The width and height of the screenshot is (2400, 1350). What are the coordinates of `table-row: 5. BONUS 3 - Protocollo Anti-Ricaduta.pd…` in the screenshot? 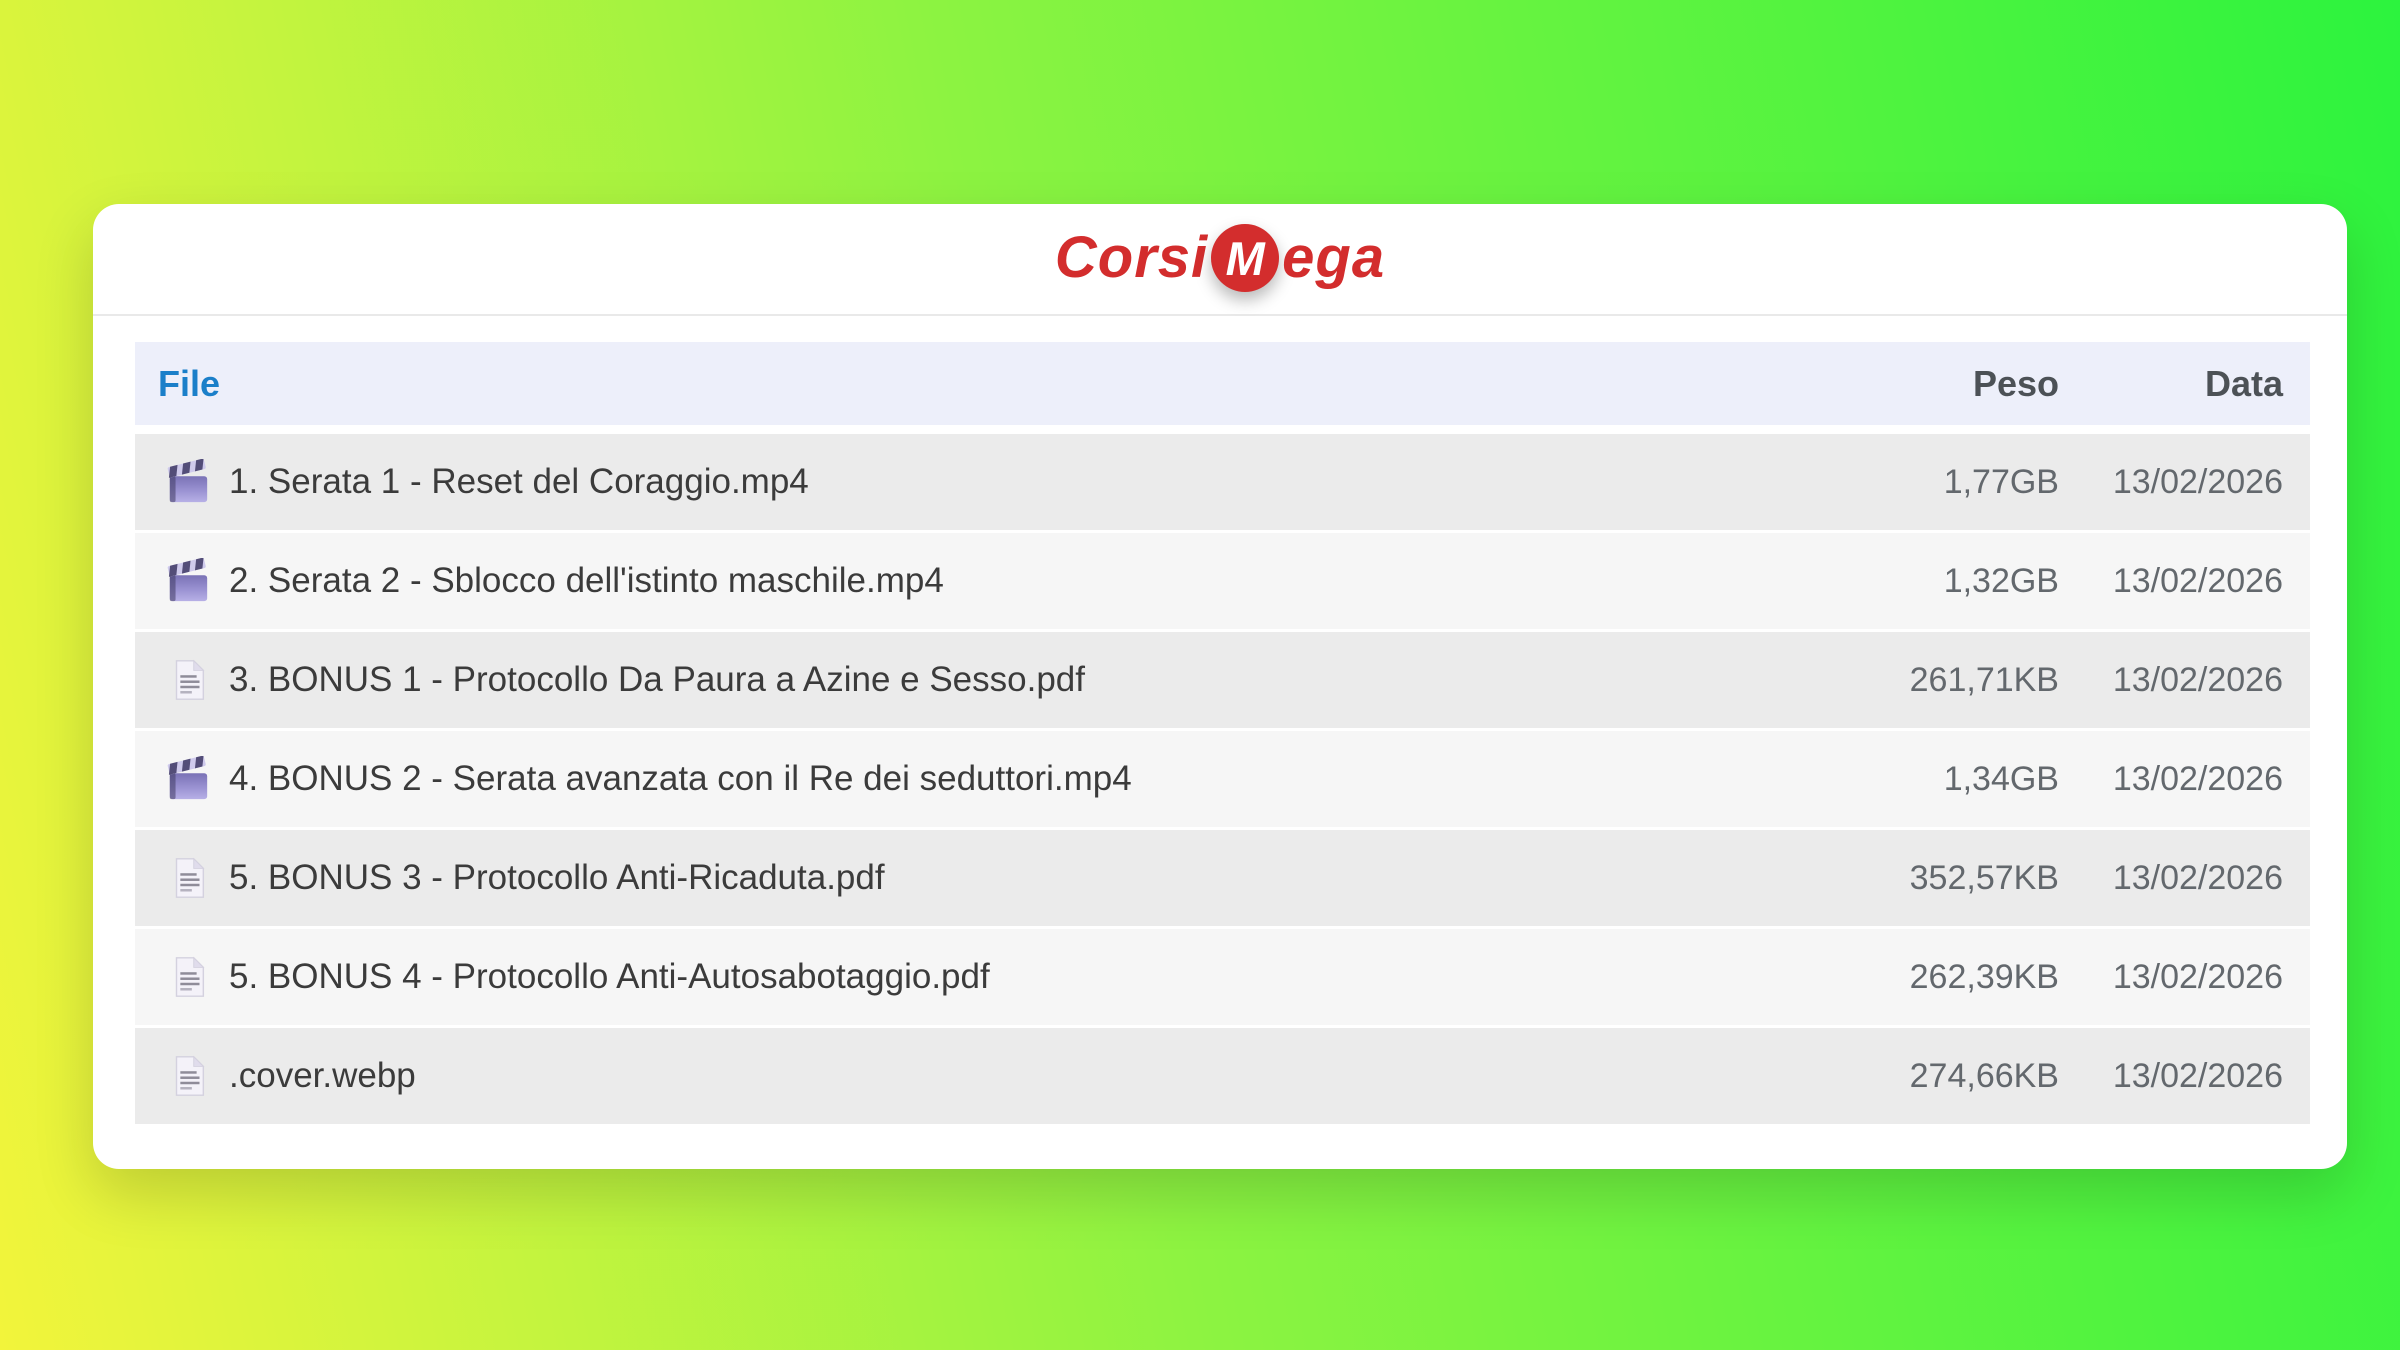 It's located at (1222, 878).